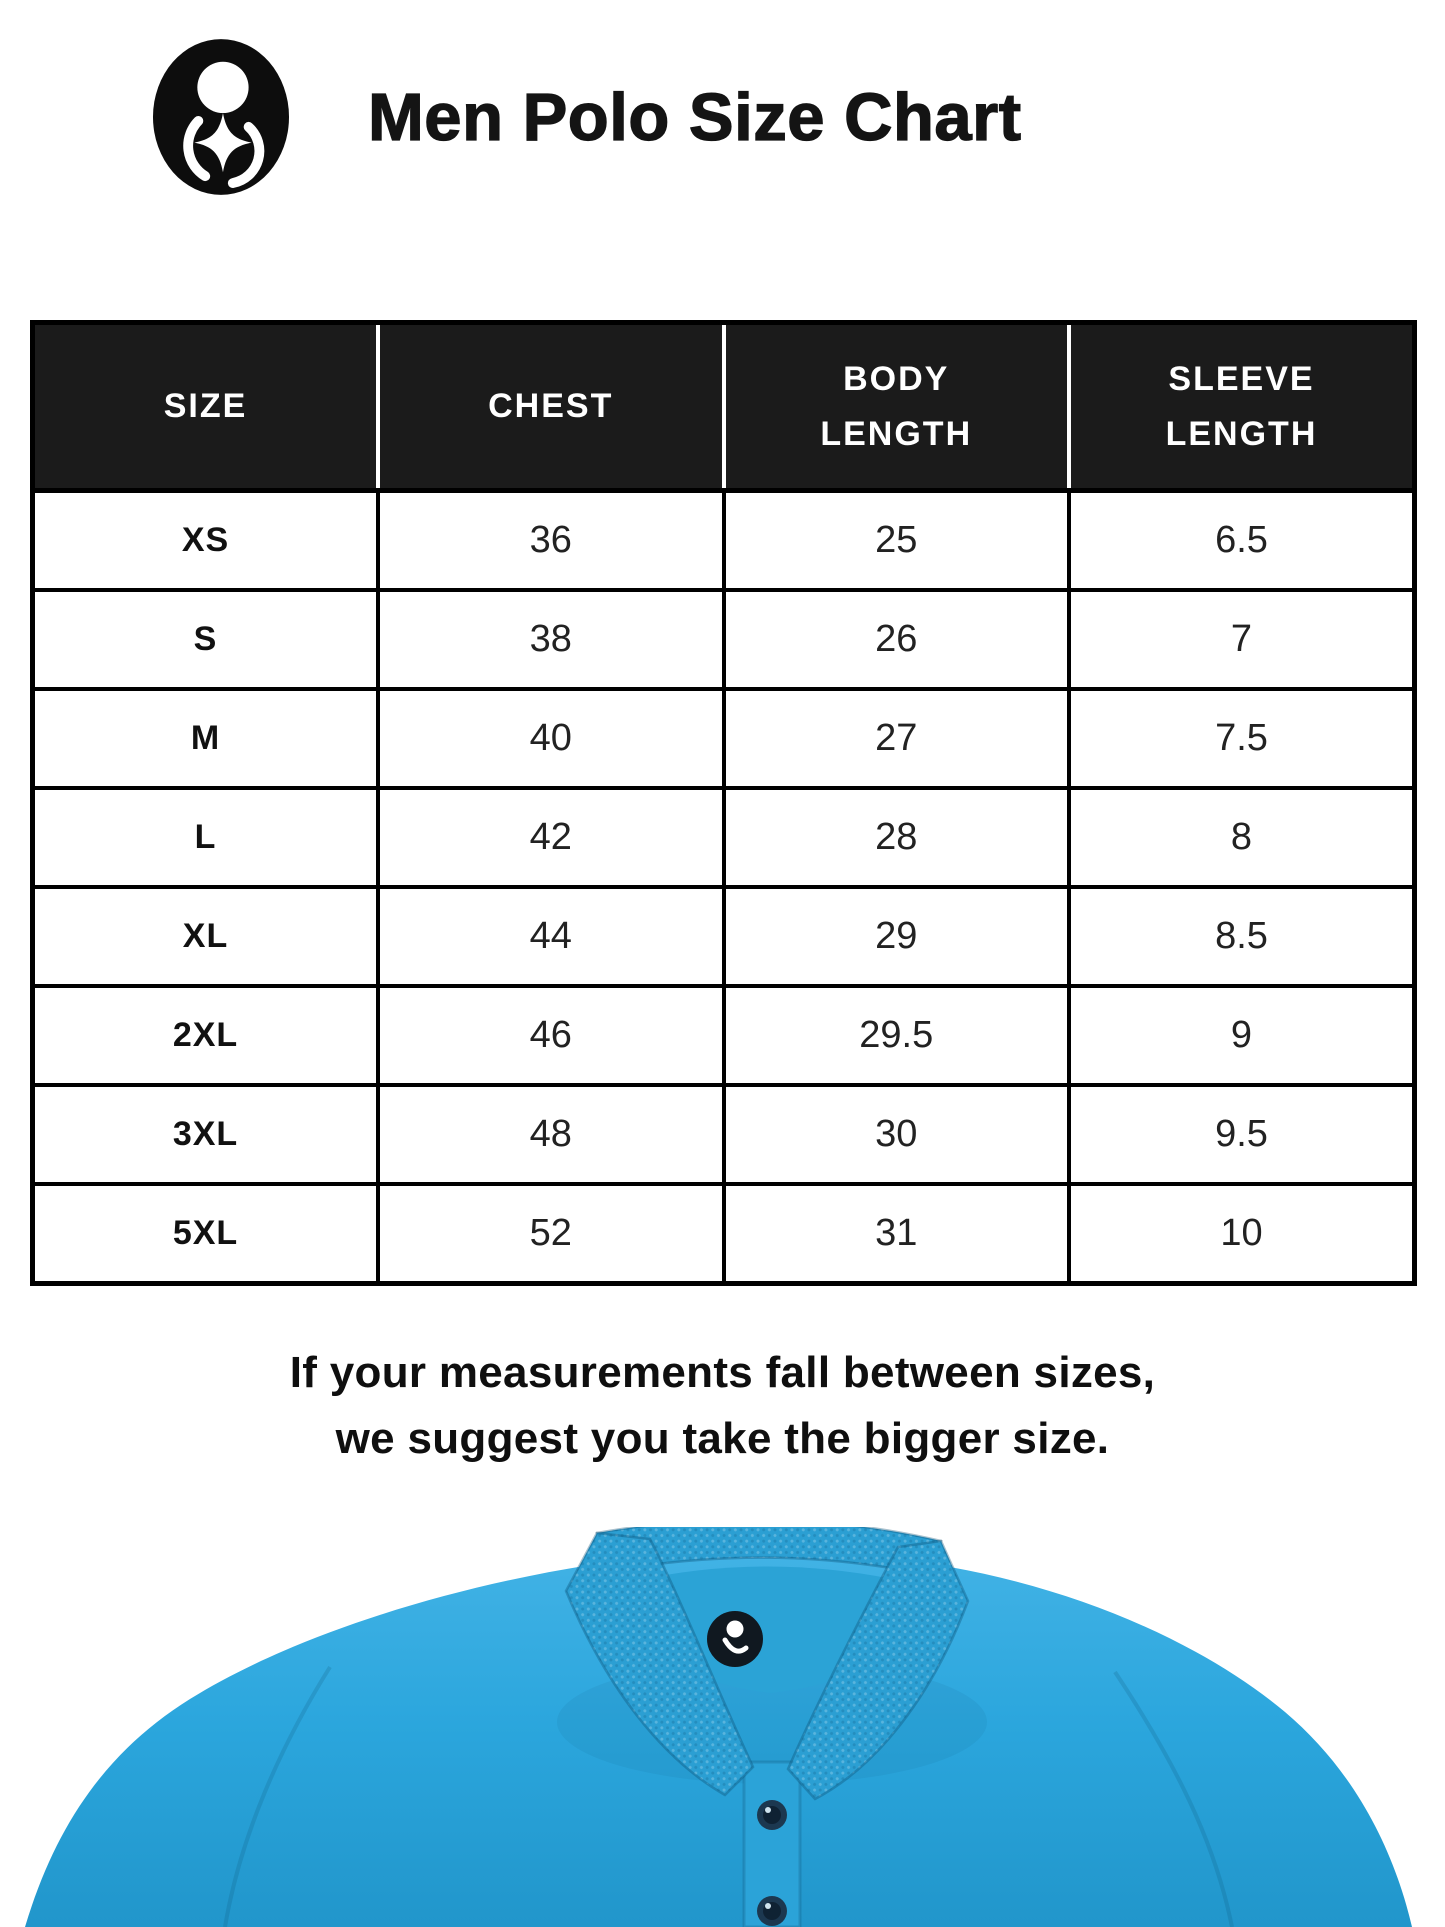 This screenshot has height=1927, width=1445. Describe the element at coordinates (205, 540) in the screenshot. I see `cell-size: XS` at that location.